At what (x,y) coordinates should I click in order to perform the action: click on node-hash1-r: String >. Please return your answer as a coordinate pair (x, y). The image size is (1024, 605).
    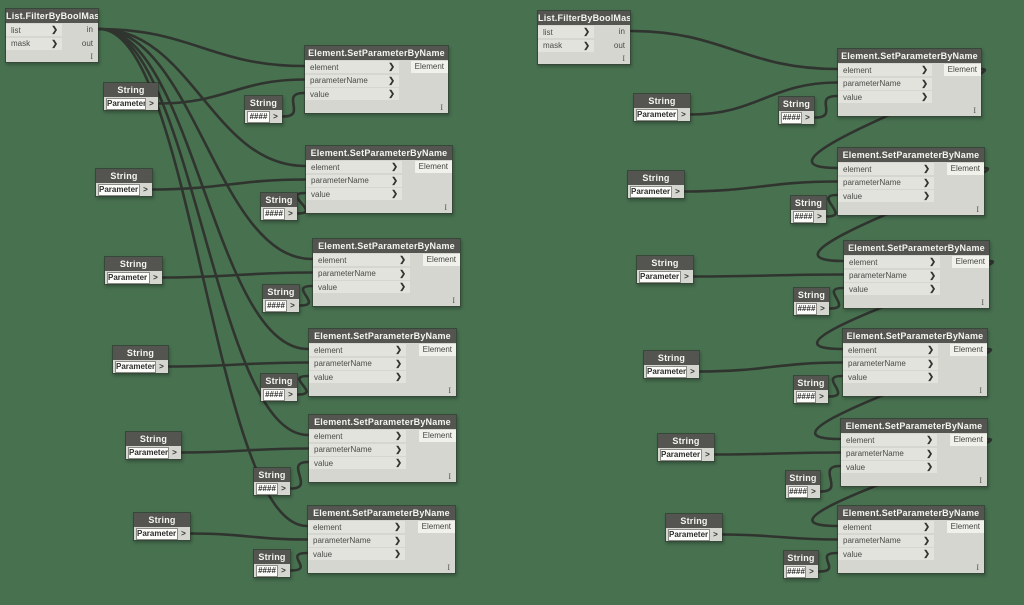
    Looking at the image, I should click on (796, 110).